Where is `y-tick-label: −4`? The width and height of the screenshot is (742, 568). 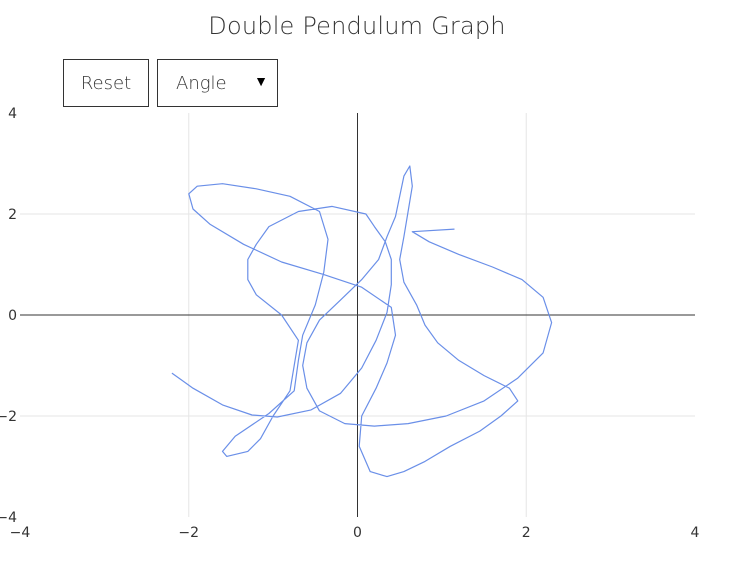
y-tick-label: −4 is located at coordinates (8, 518).